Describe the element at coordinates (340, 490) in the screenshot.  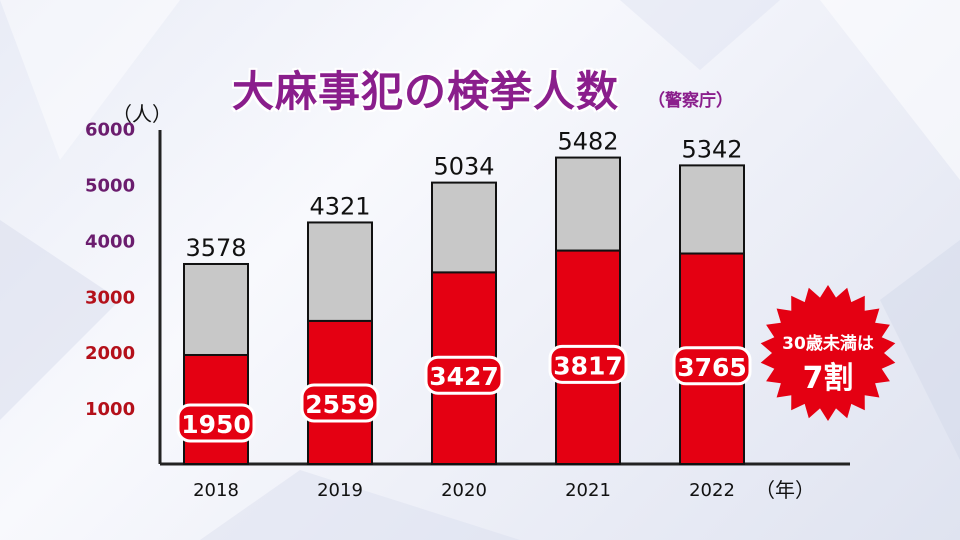
I see `x-tick-label: 2019` at that location.